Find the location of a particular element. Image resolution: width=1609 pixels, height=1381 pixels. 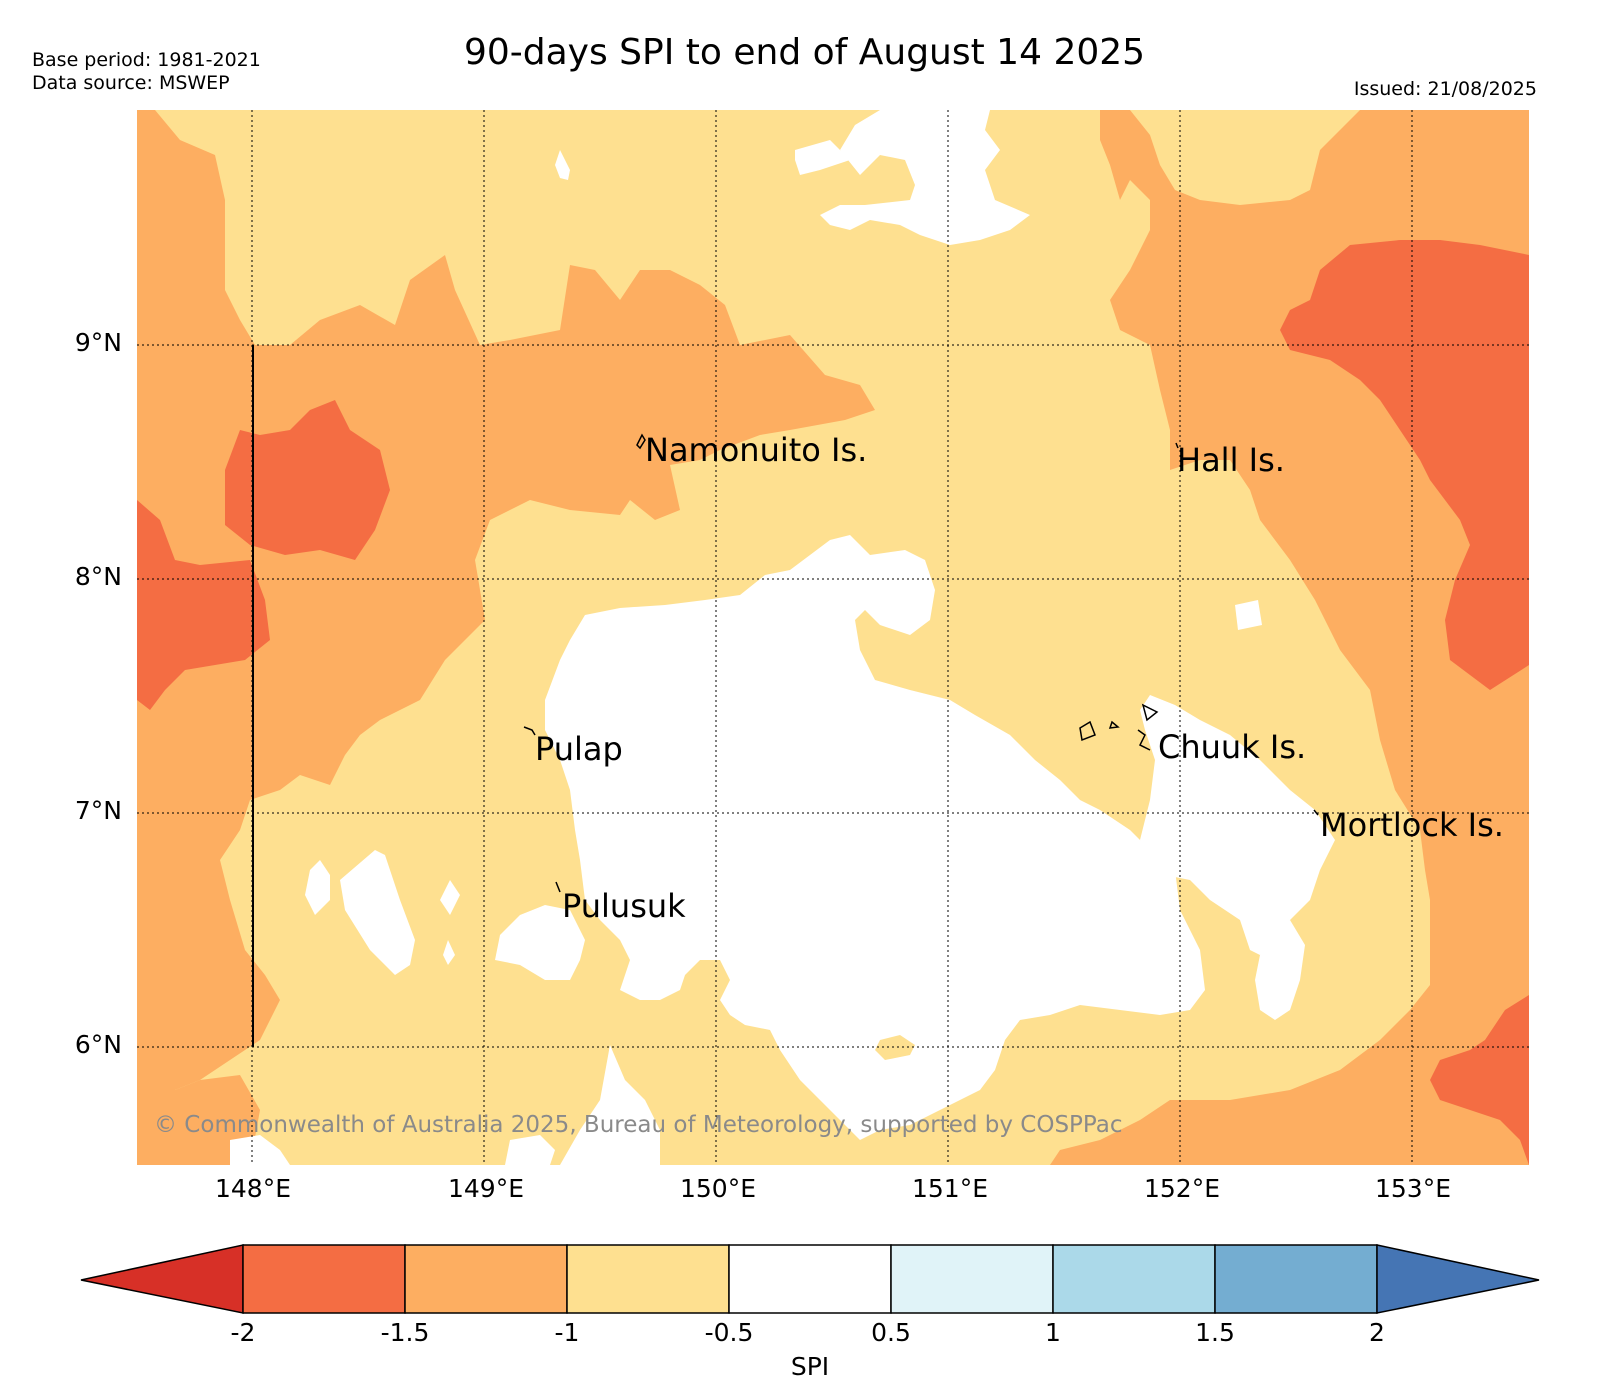

island-label-hall: Hall Is. is located at coordinates (1231, 460).